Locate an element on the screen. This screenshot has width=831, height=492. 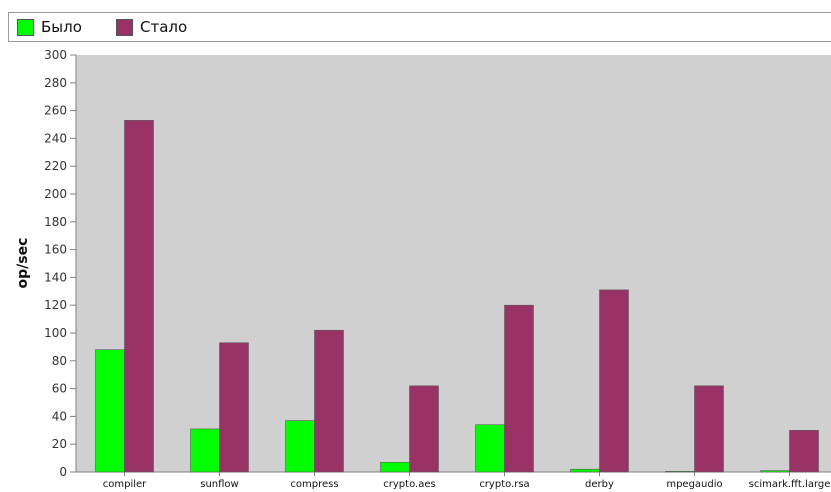
legend-item-became: Стало is located at coordinates (151, 27).